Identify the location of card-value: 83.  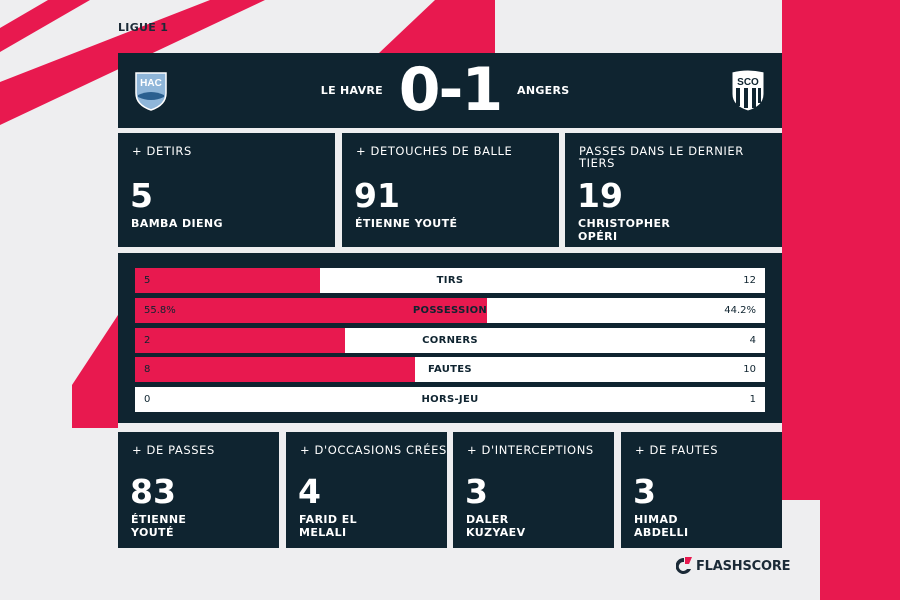
(153, 491).